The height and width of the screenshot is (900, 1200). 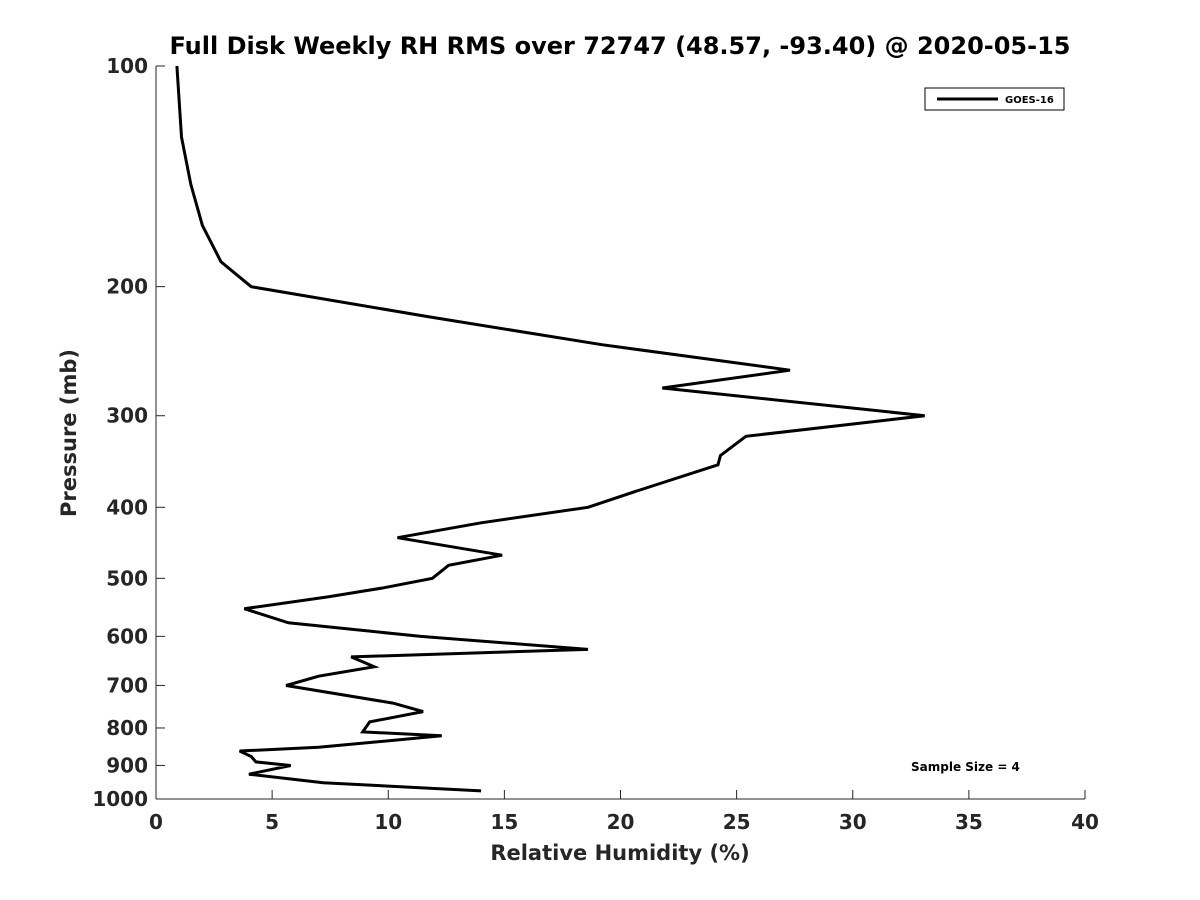 I want to click on x-tick-label: 10, so click(x=388, y=822).